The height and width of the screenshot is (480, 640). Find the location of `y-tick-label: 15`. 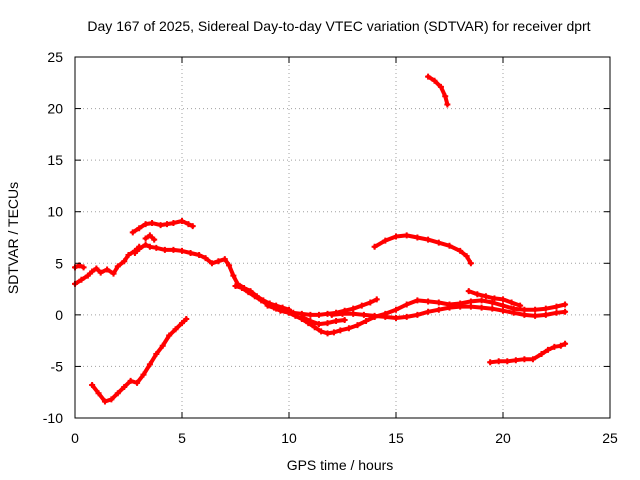

y-tick-label: 15 is located at coordinates (55, 160).